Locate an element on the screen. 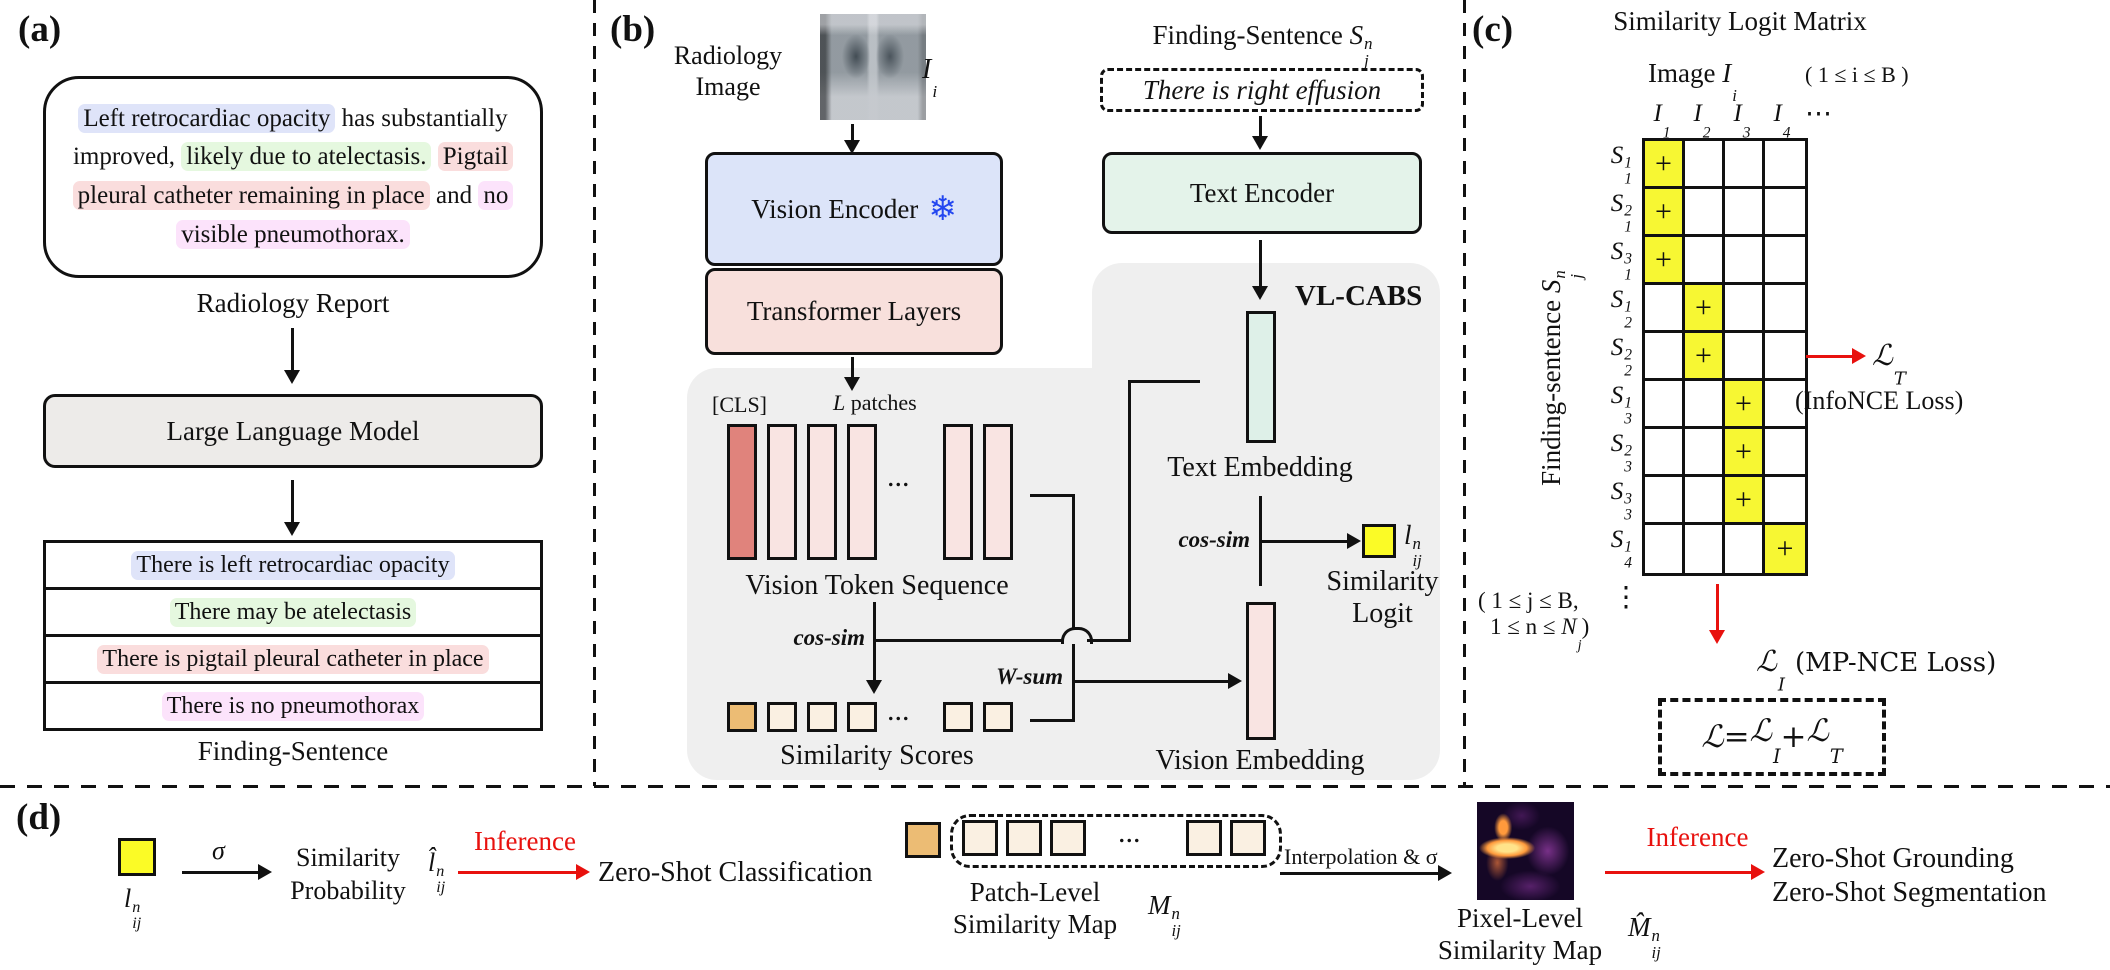 This screenshot has height=970, width=2110. arrow-report-to-llm is located at coordinates (292, 350).